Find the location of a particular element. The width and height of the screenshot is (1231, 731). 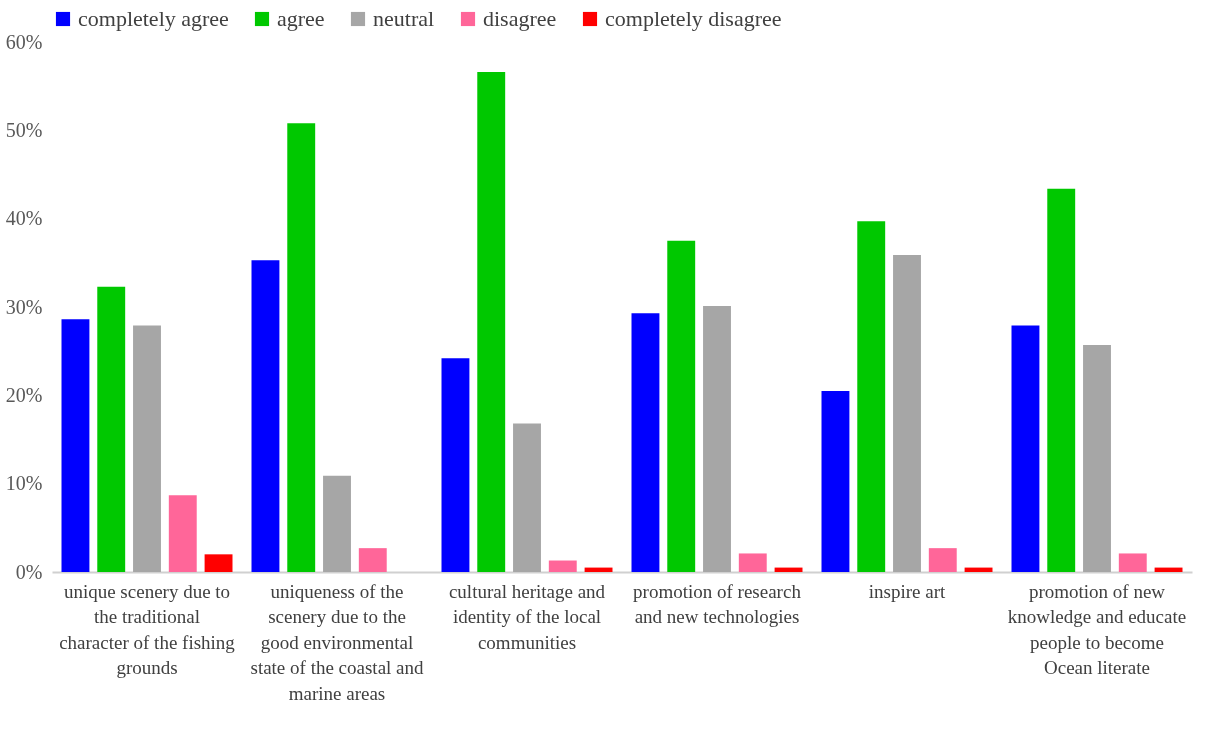

x-tick-label: promotion of new knowledge and educate people to become Ocean literate is located at coordinates (1097, 629).